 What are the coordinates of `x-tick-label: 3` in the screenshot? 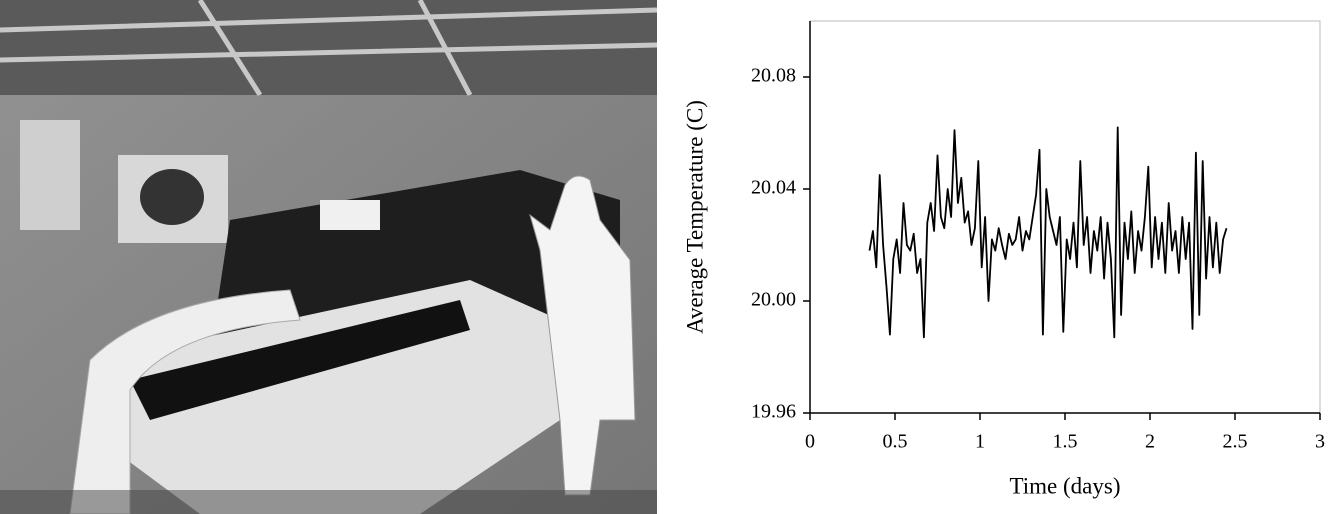 It's located at (1320, 442).